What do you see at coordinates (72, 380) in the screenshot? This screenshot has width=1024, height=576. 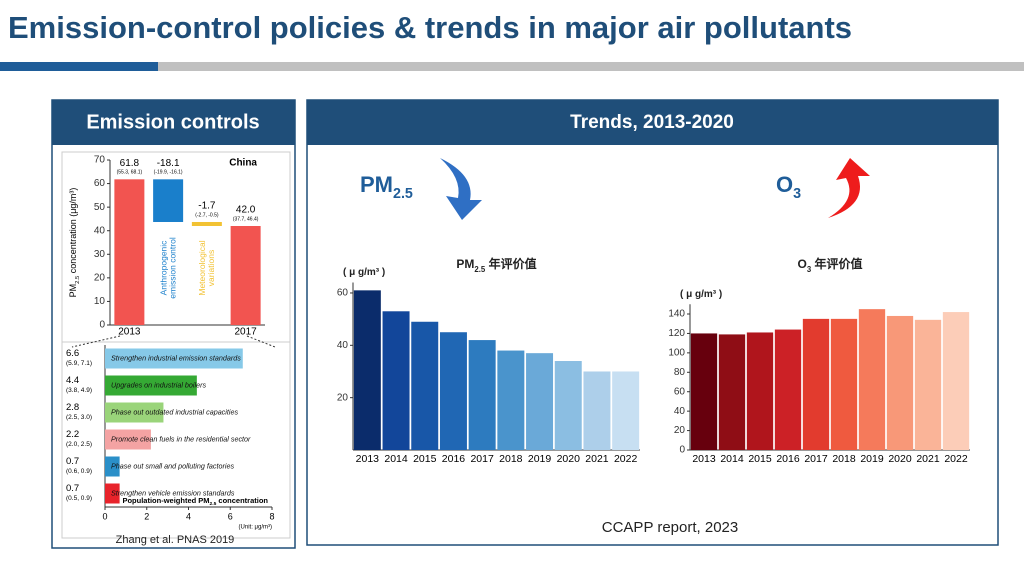 I see `value-label: 4.4` at bounding box center [72, 380].